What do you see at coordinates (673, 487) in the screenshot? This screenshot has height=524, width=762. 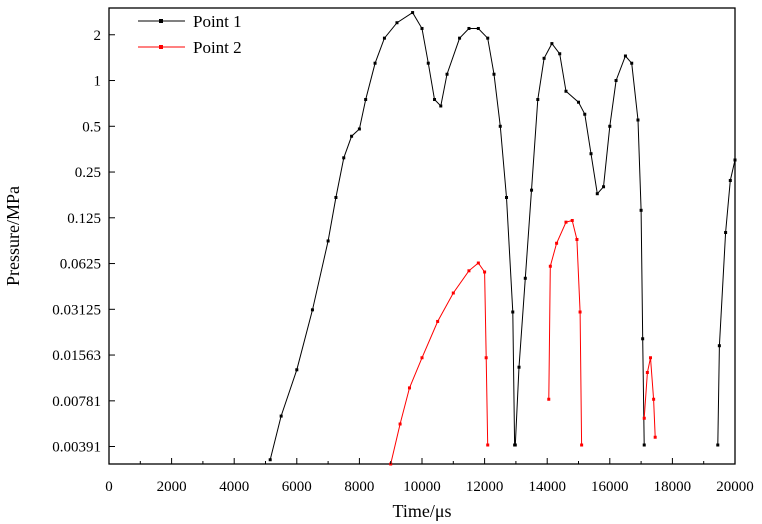 I see `x-tick-label: 18000` at bounding box center [673, 487].